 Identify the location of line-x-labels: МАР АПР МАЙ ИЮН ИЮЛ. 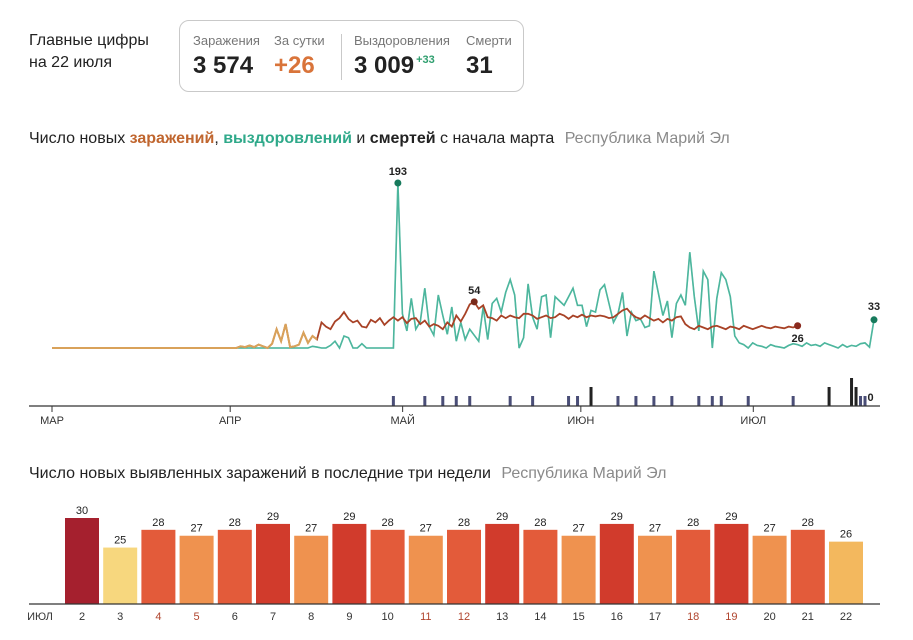
(403, 416).